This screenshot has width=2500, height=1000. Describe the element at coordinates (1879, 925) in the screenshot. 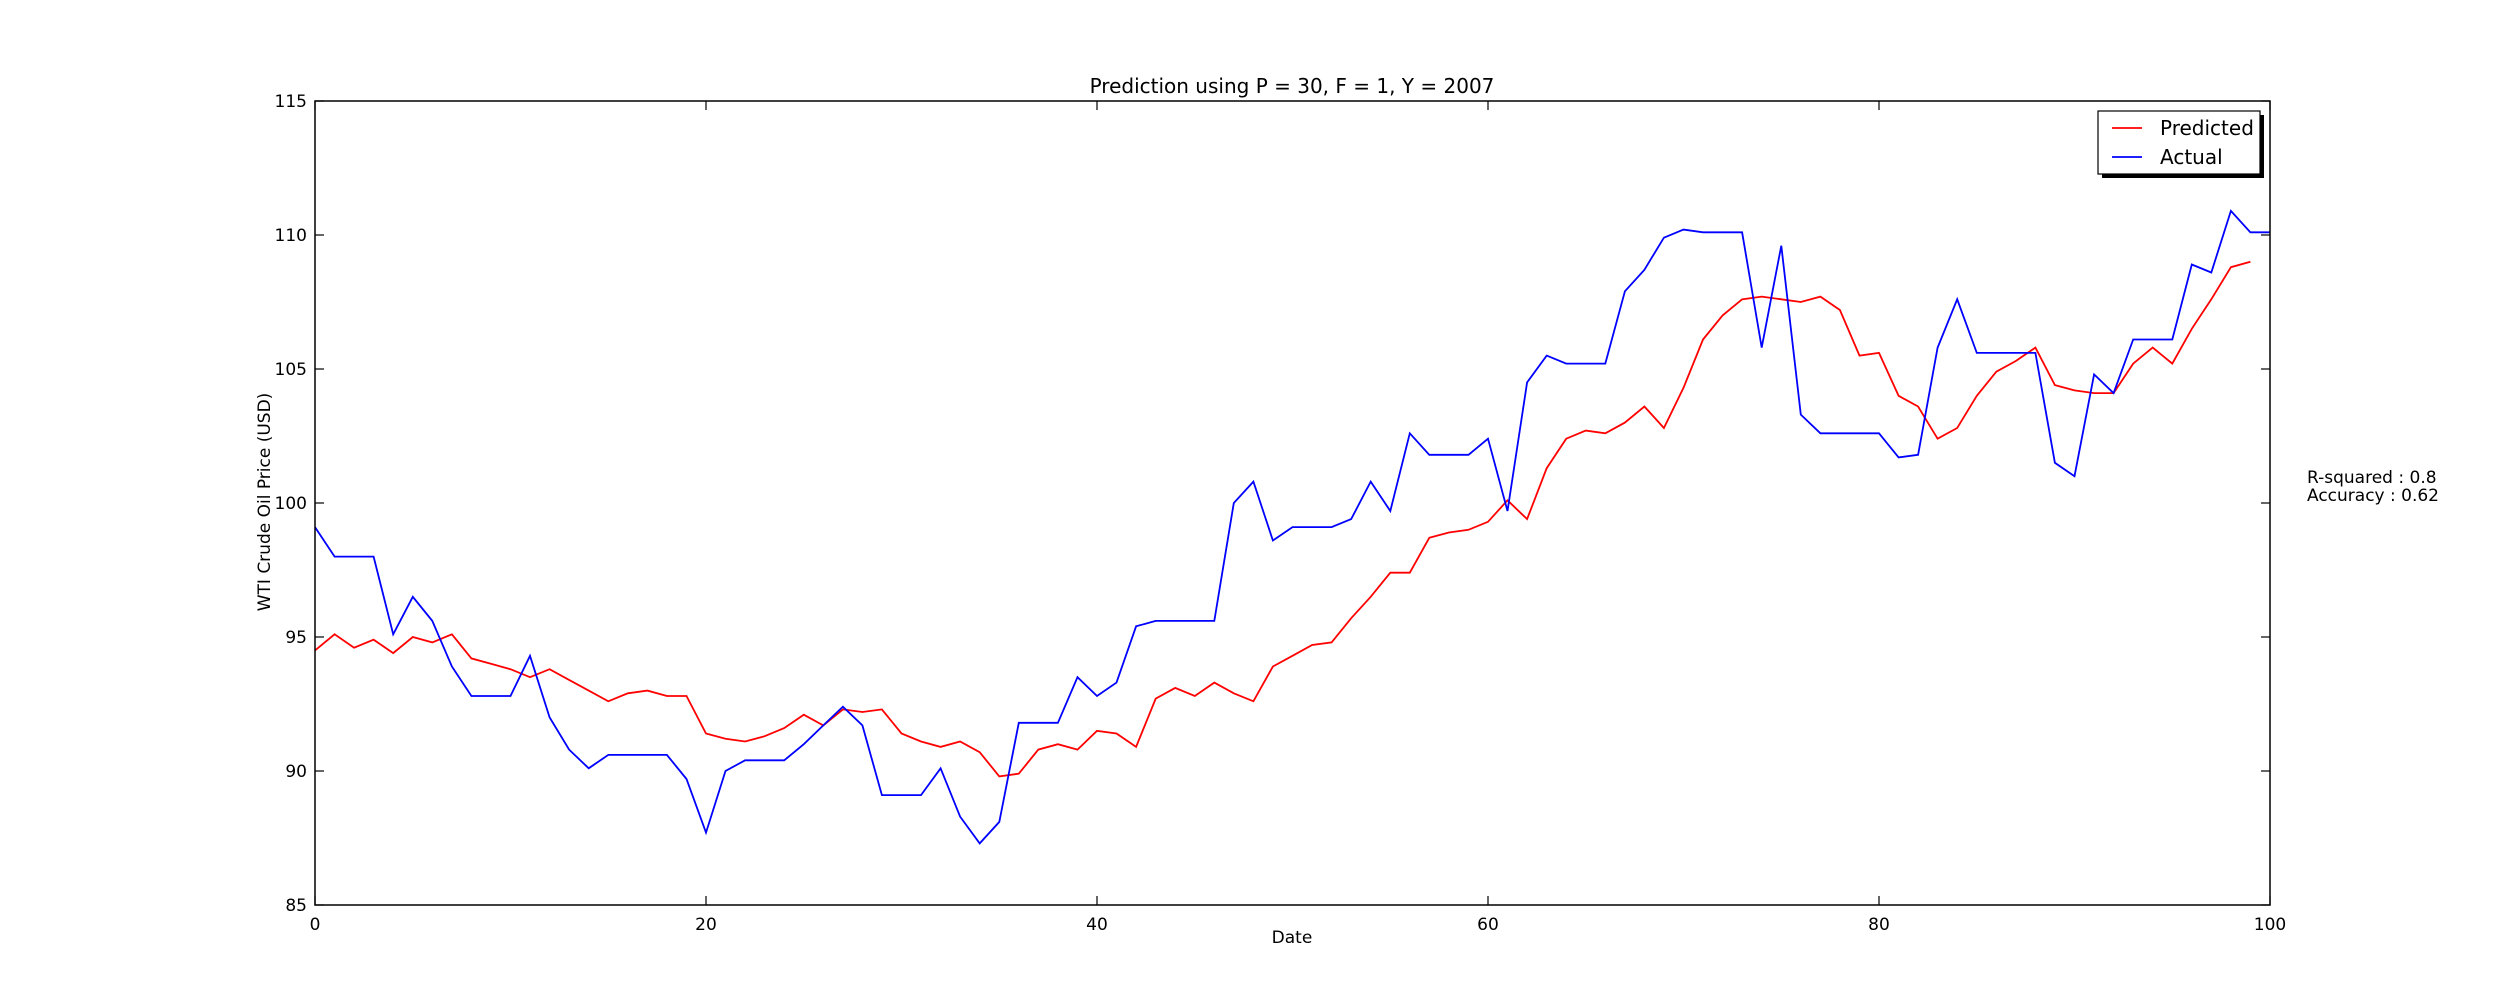

I see `x-tick-label: 80` at that location.